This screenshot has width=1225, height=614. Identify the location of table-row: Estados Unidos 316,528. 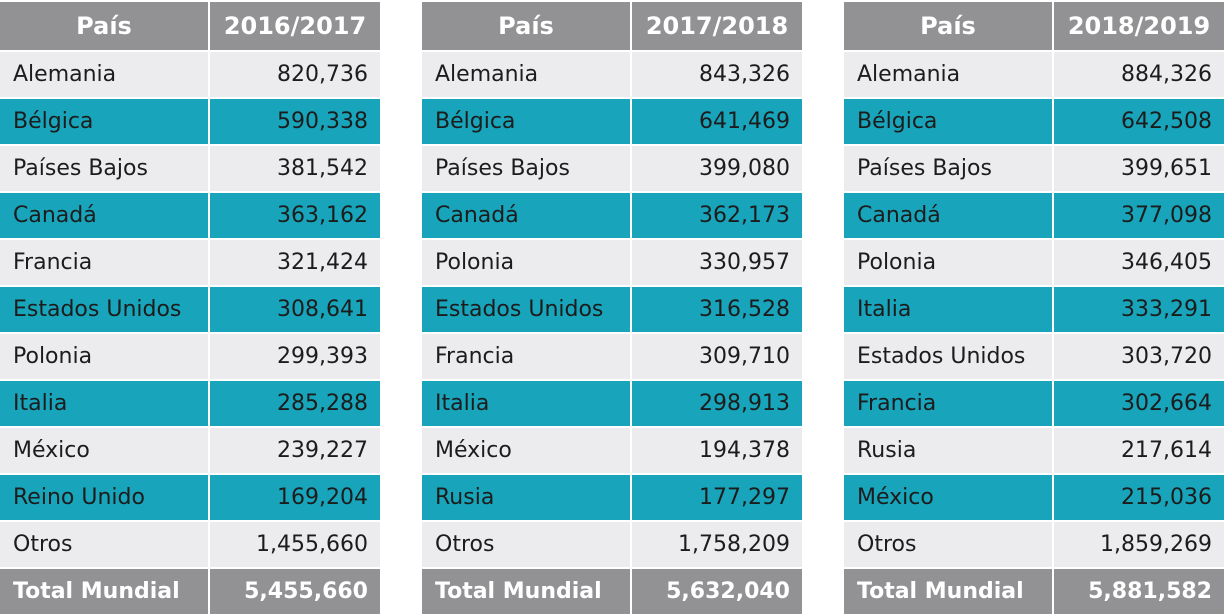
(612, 310).